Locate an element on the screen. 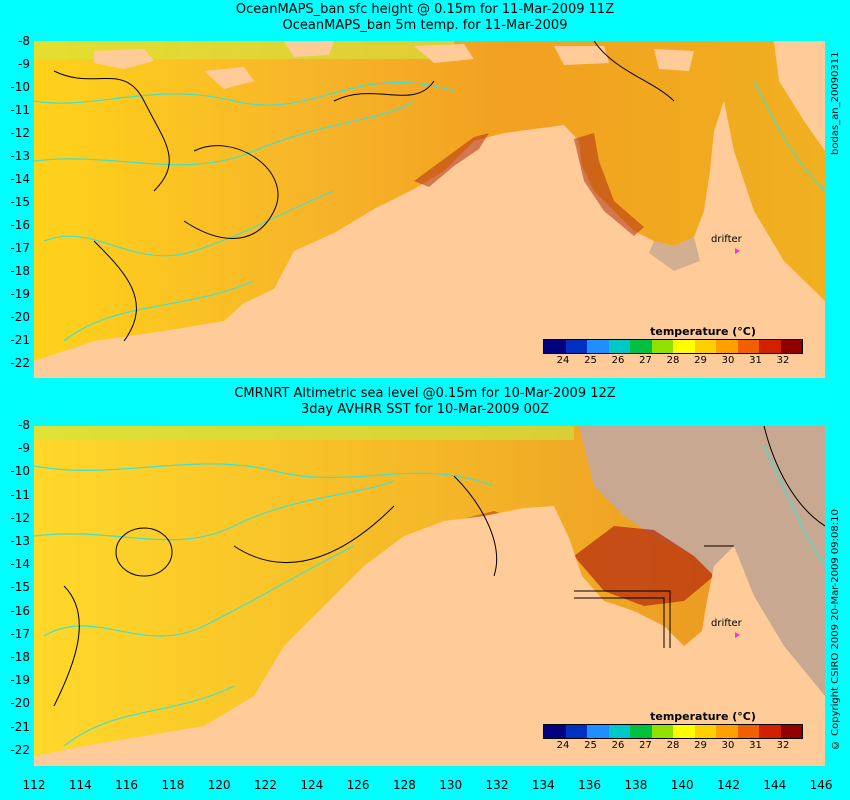 This screenshot has width=850, height=800. lon-label: 138 is located at coordinates (636, 785).